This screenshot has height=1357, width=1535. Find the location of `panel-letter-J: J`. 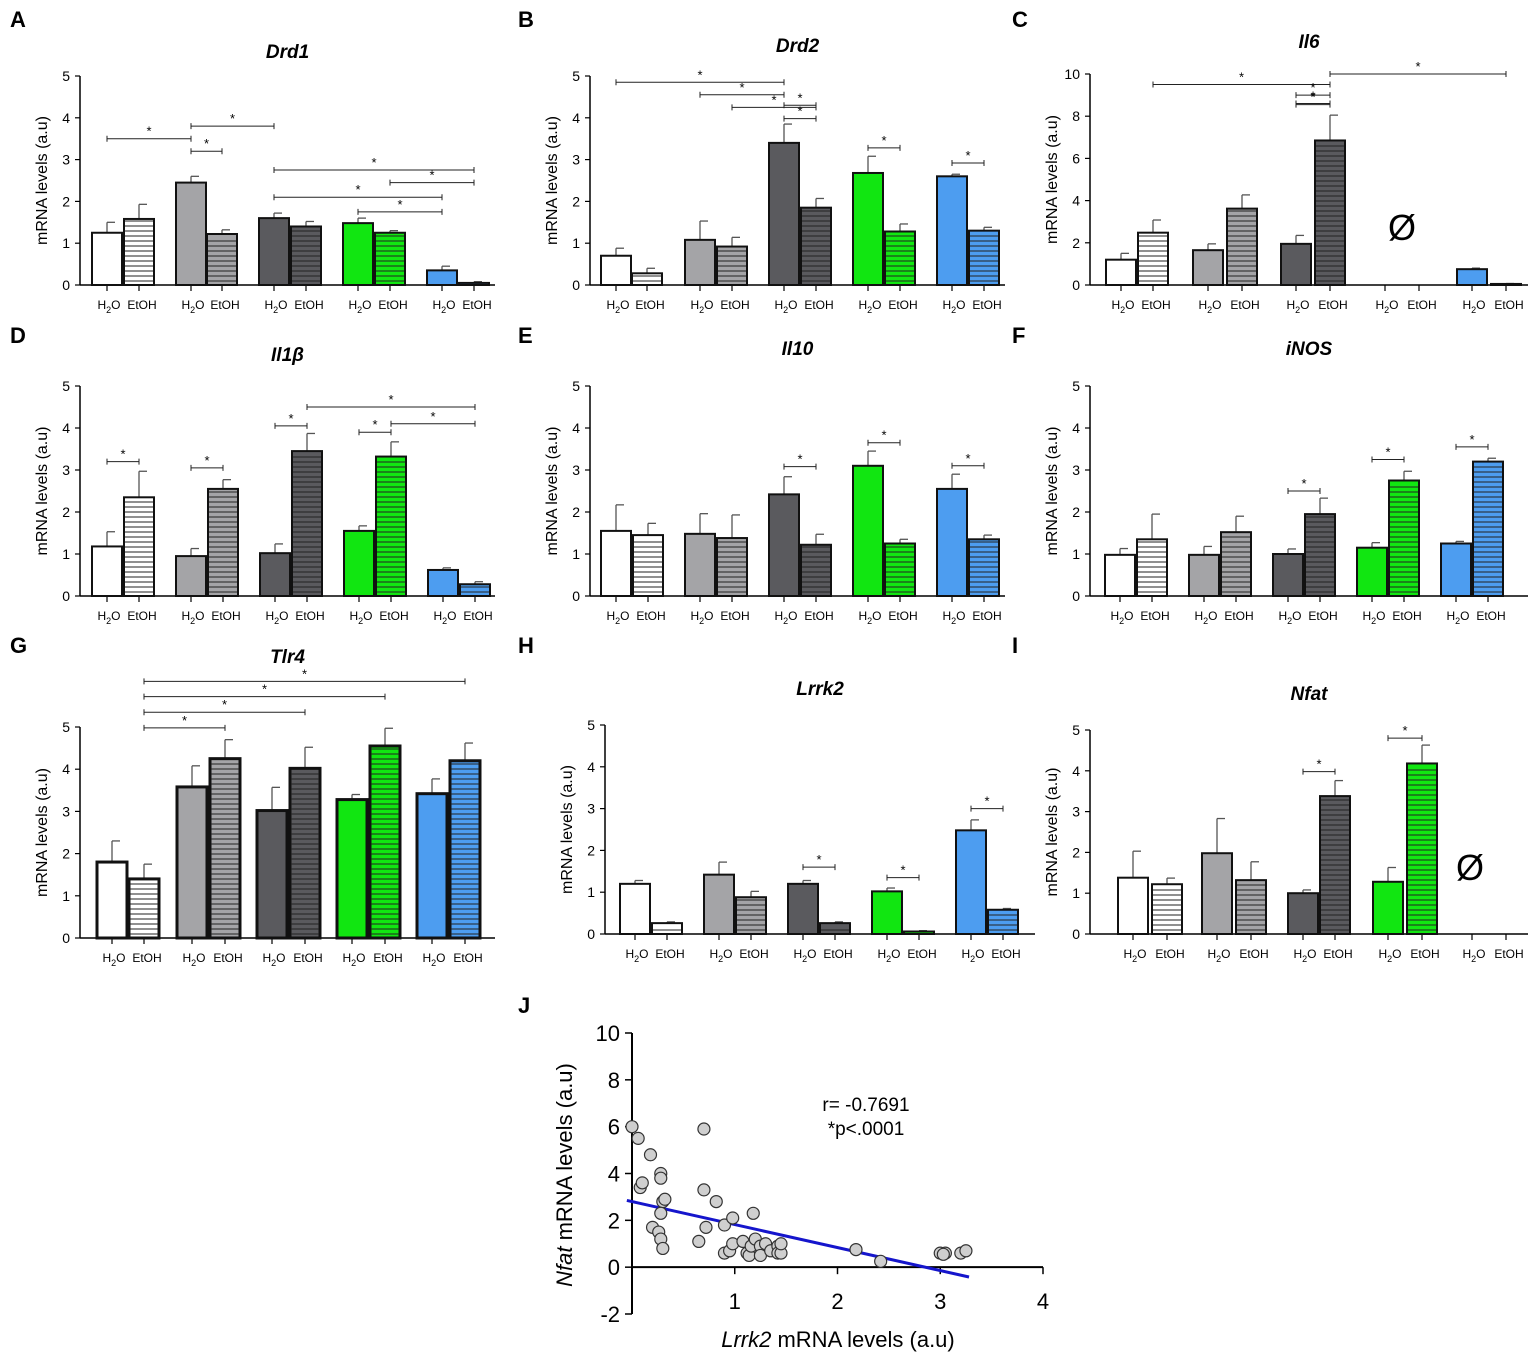

panel-letter-J: J is located at coordinates (524, 1005).